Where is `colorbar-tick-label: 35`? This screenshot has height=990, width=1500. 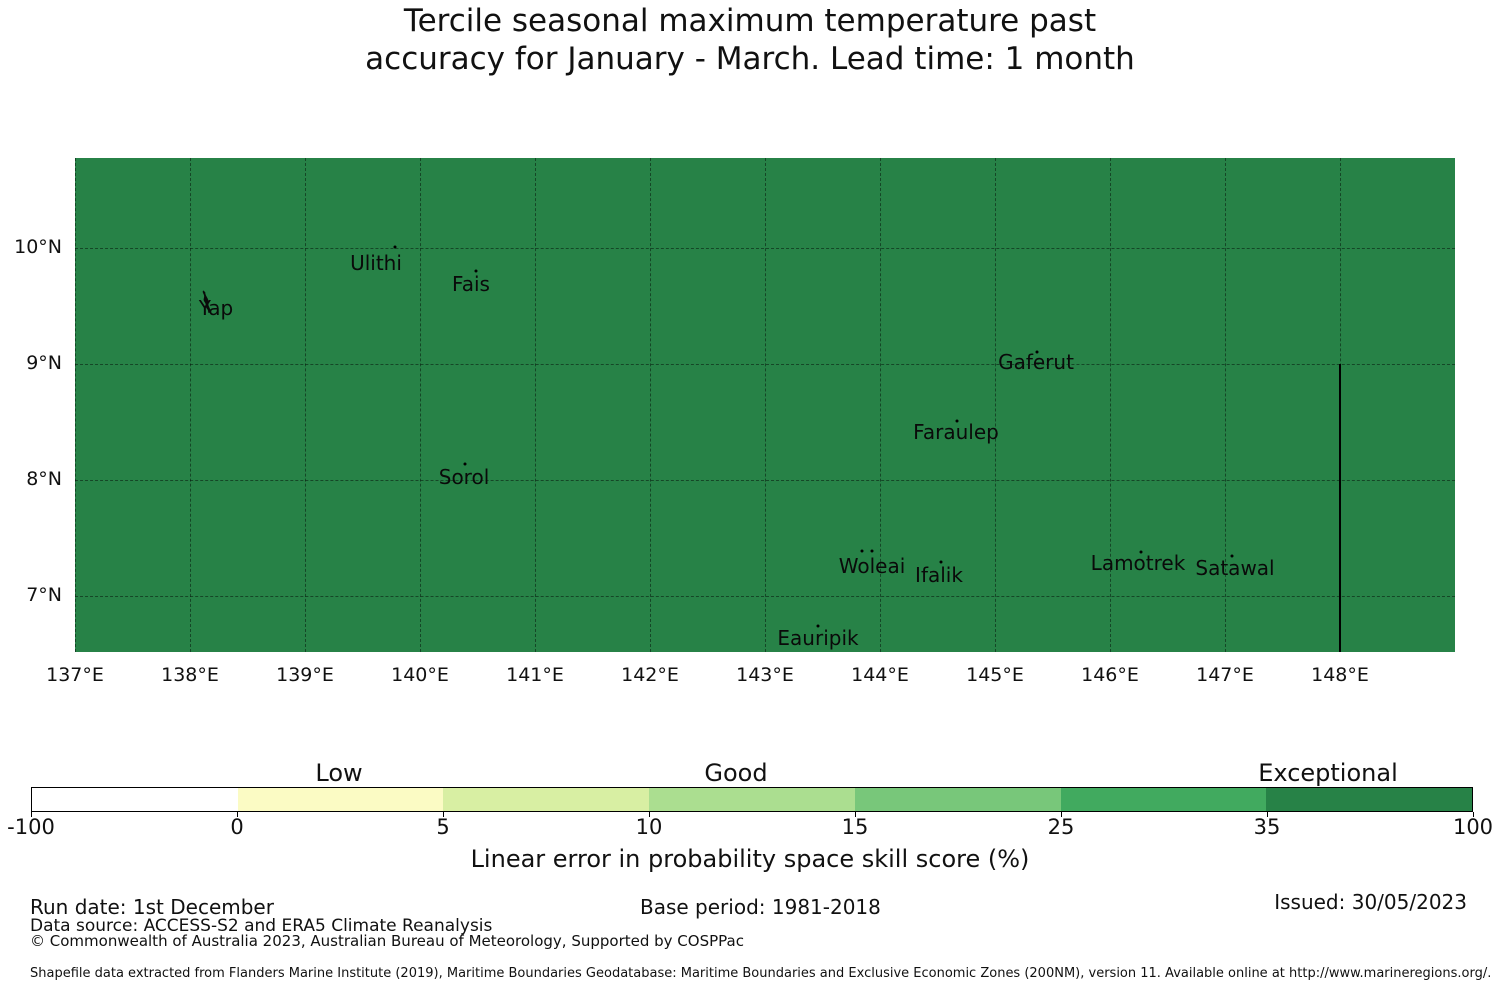
colorbar-tick-label: 35 is located at coordinates (1267, 827).